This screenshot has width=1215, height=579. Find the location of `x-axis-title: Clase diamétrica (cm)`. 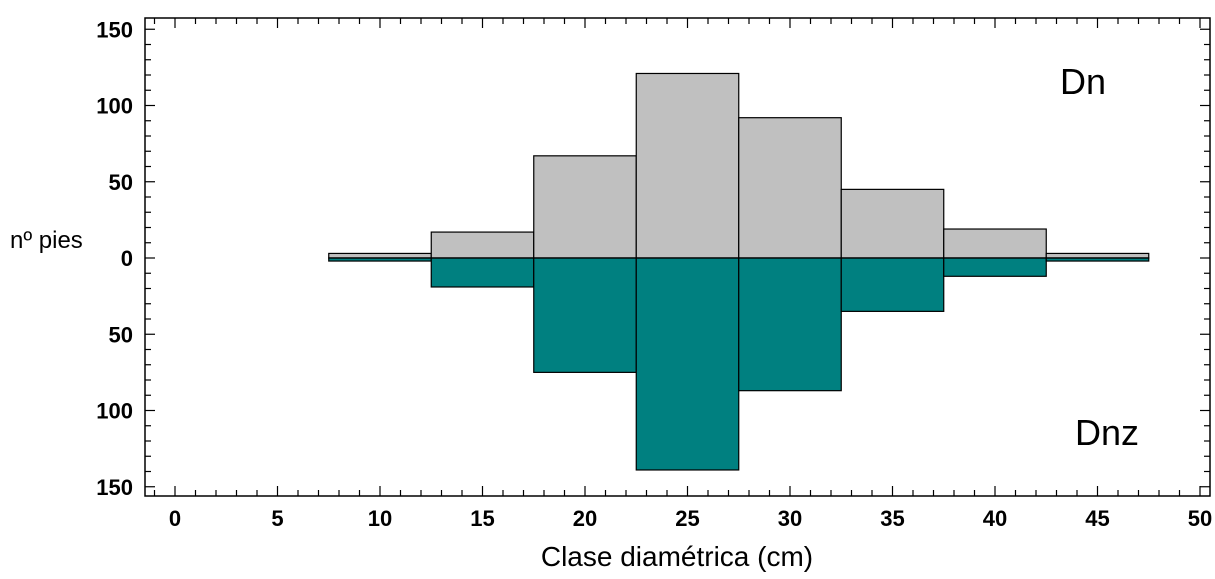

x-axis-title: Clase diamétrica (cm) is located at coordinates (677, 556).